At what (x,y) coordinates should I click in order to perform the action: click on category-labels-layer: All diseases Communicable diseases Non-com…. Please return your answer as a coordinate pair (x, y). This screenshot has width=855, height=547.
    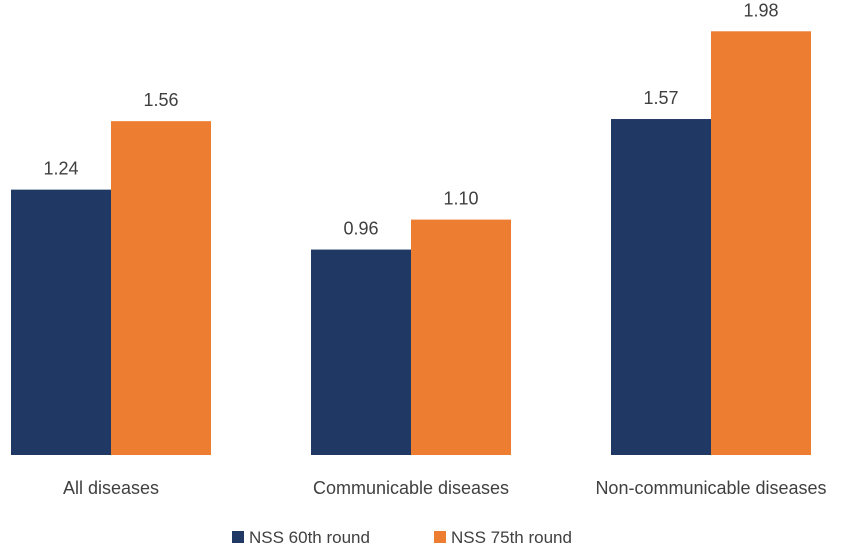
    Looking at the image, I should click on (445, 488).